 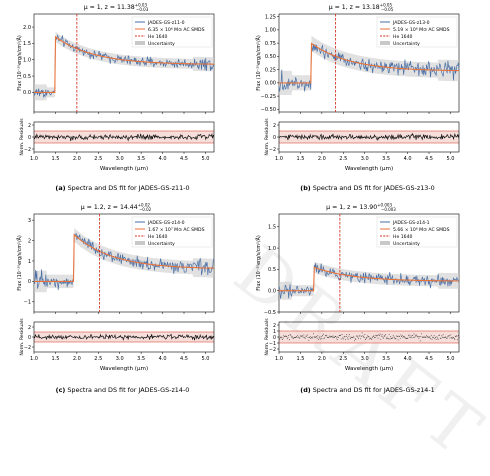 I want to click on resid-ytick-label-d-2: 0, so click(x=274, y=338).